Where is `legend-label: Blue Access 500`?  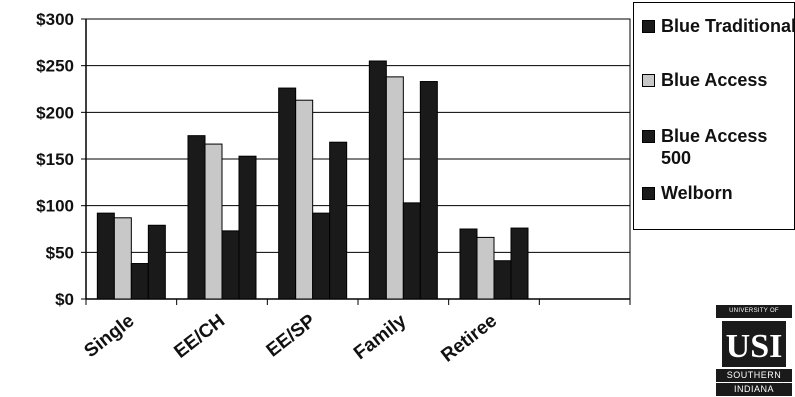 legend-label: Blue Access 500 is located at coordinates (714, 147).